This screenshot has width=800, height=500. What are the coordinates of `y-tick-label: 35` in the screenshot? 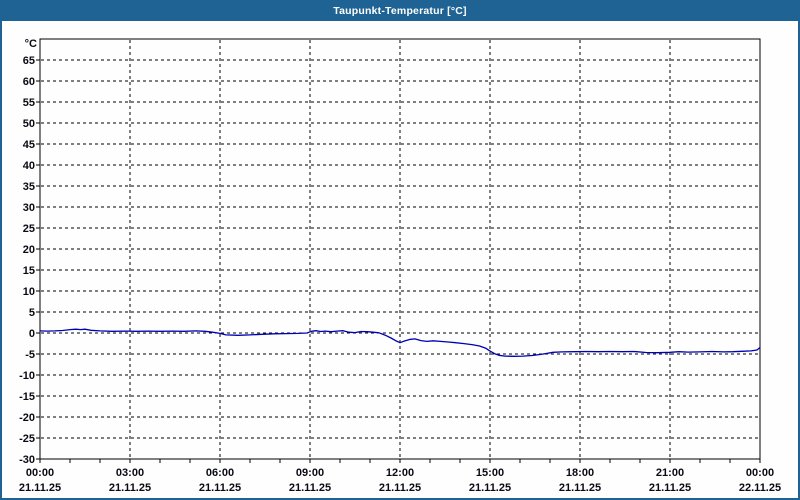 It's located at (29, 187).